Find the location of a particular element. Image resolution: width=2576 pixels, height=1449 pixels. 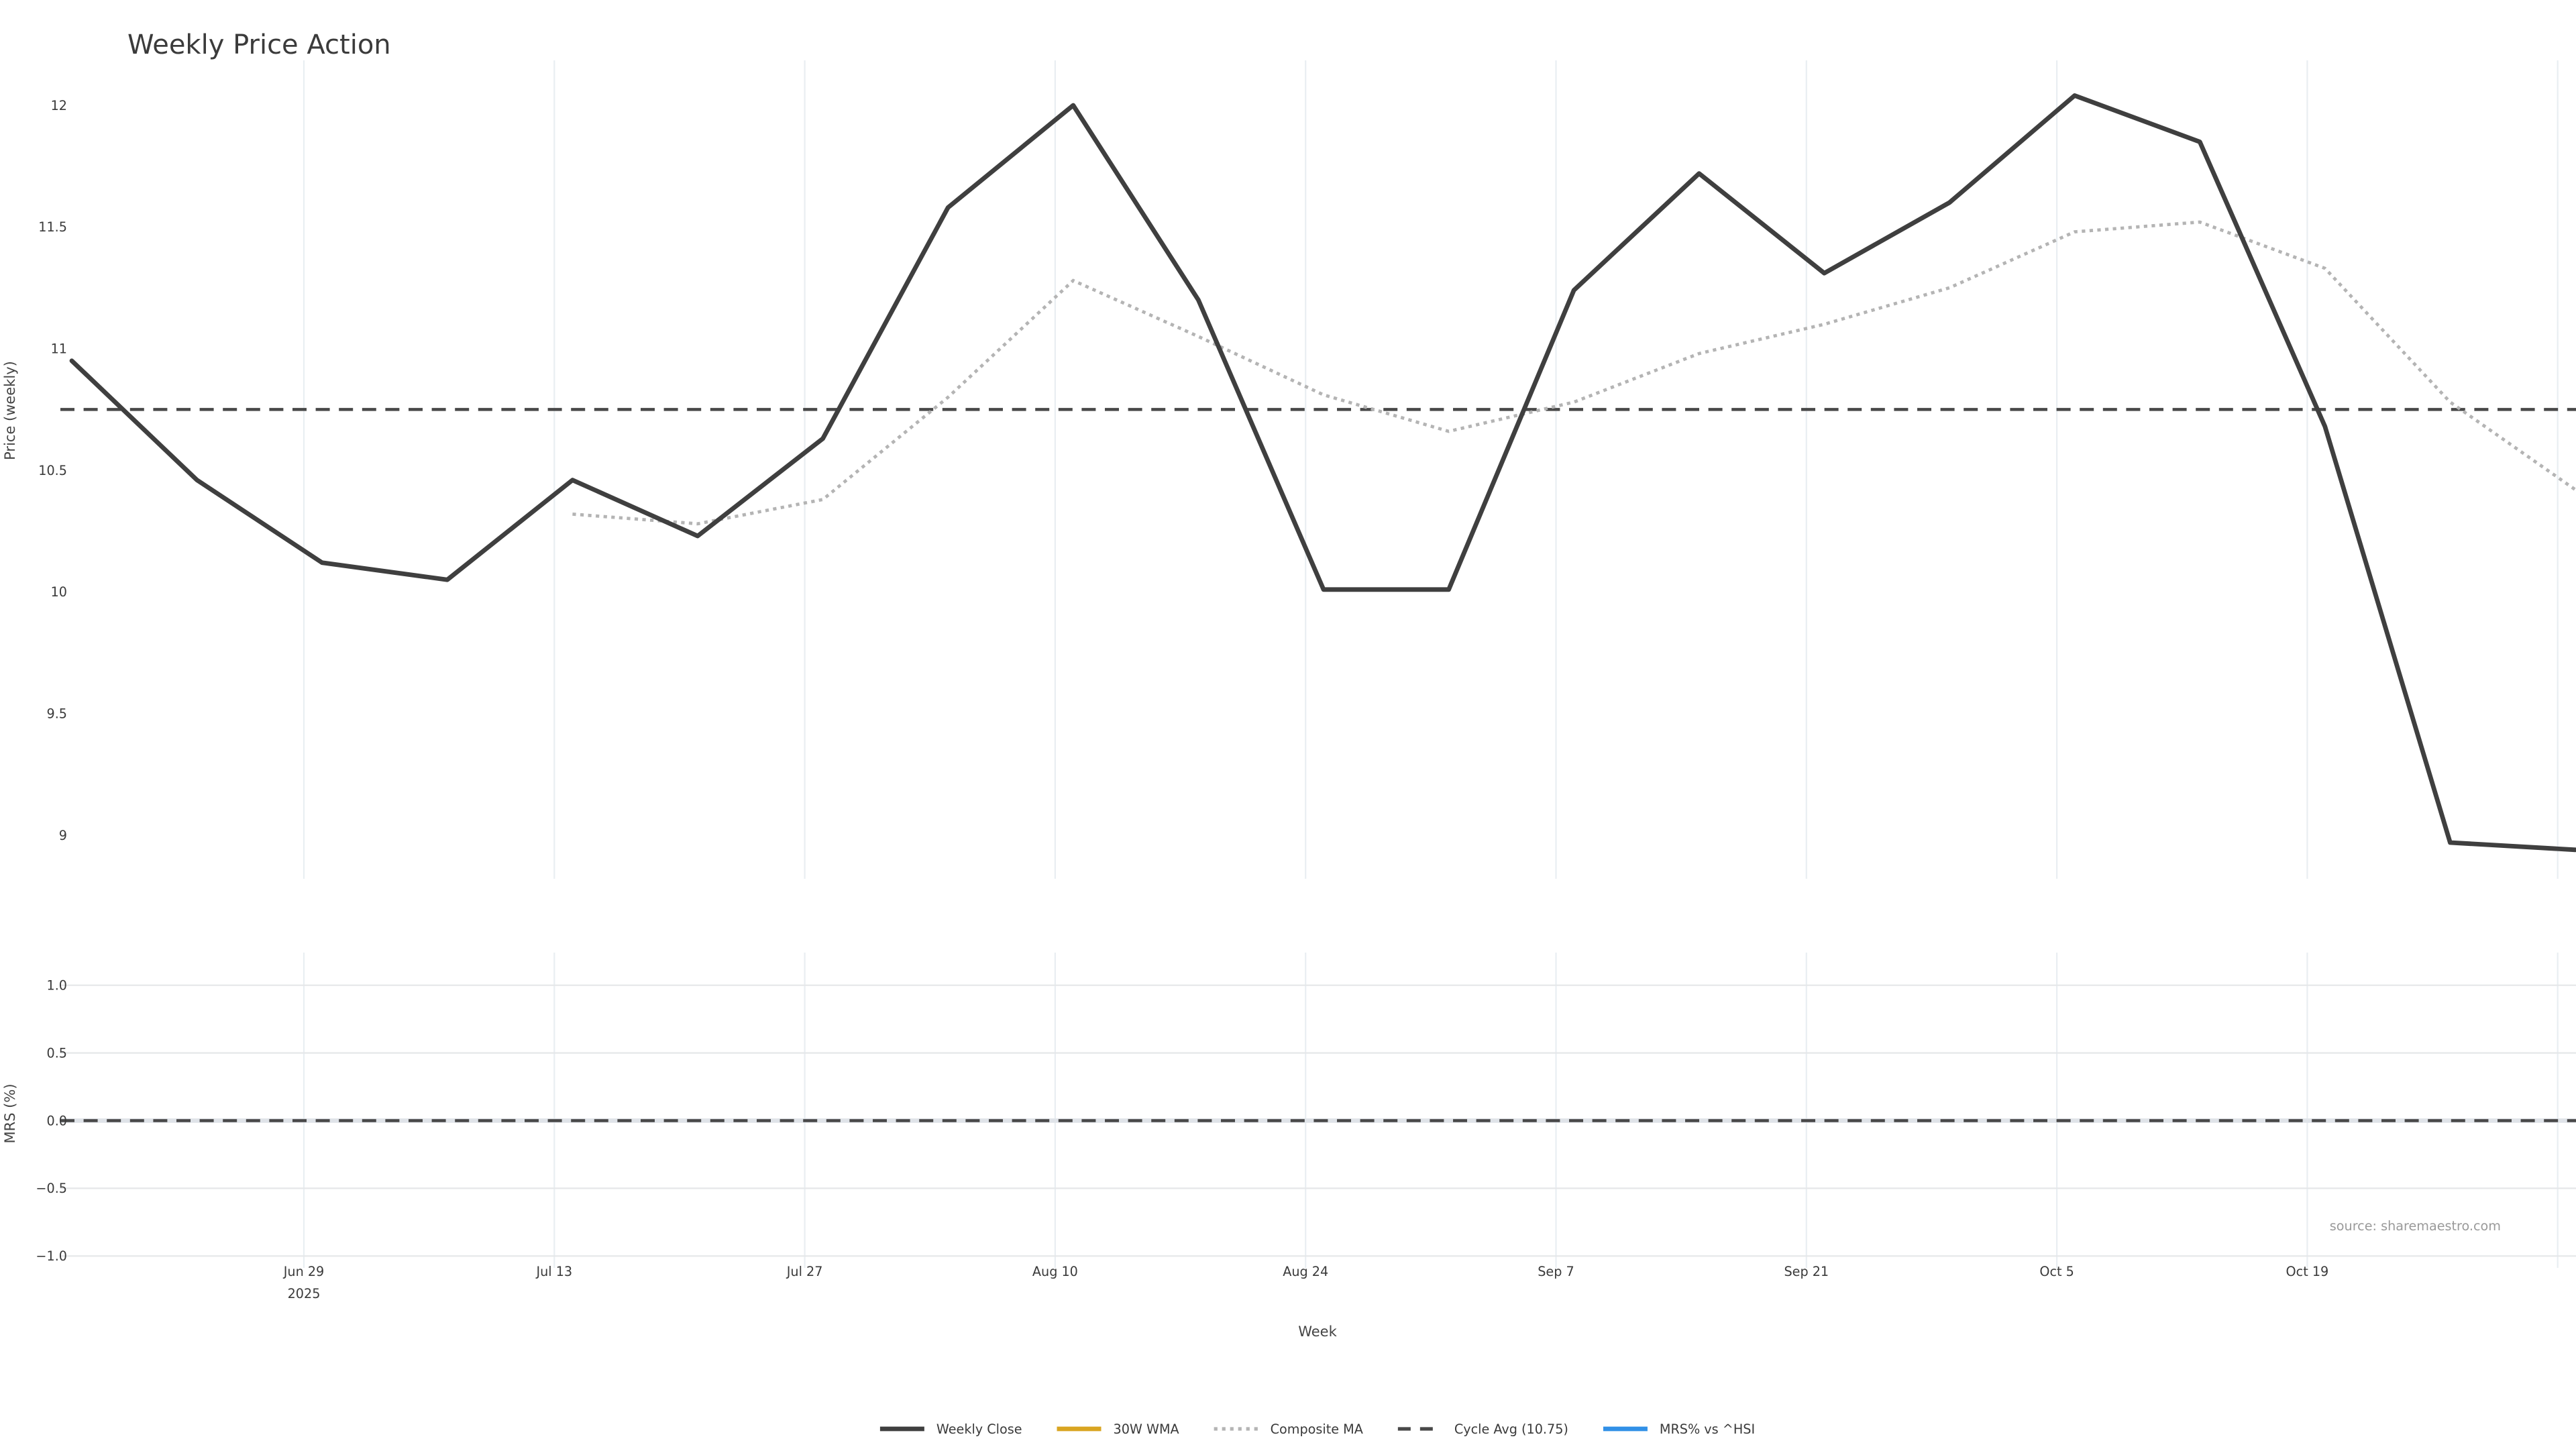

legend-item-weekly-close: Weekly Close is located at coordinates (950, 1429).